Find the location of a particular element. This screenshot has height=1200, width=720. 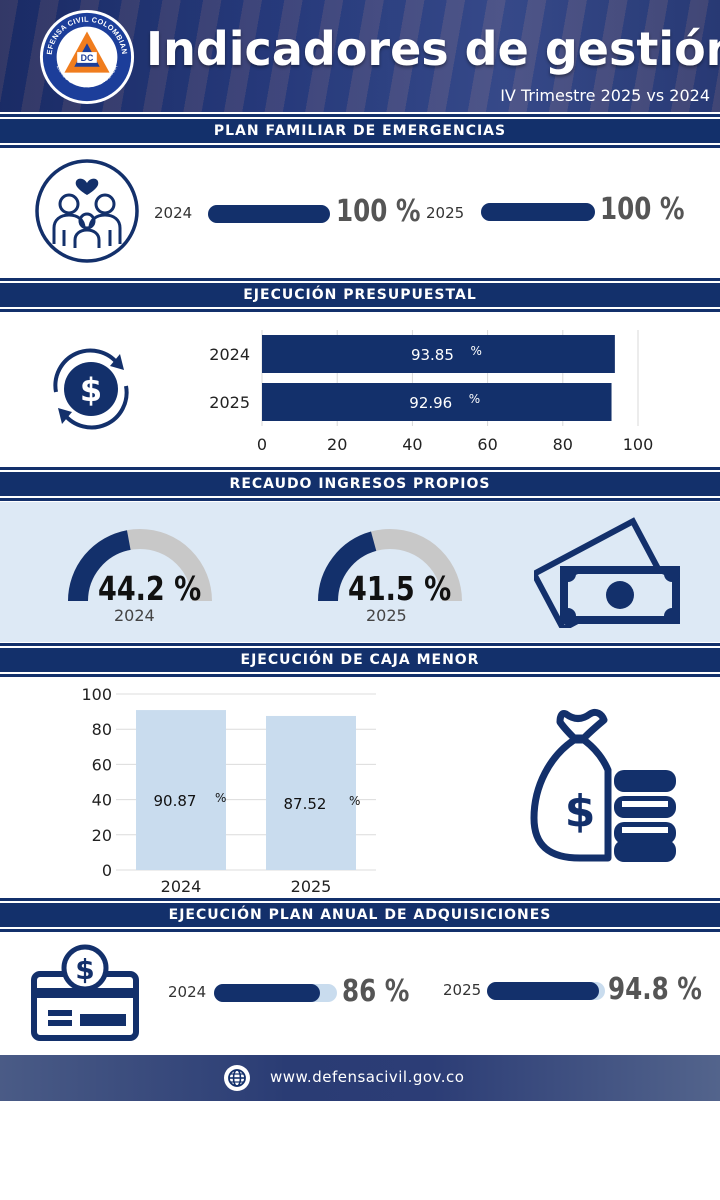

budget-category-2024: 2024 is located at coordinates (229, 354).